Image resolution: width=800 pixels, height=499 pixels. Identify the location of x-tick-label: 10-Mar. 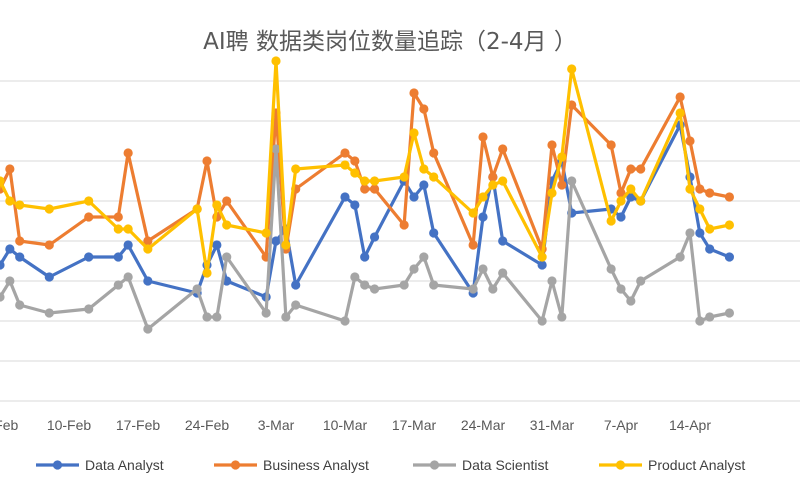
(345, 425).